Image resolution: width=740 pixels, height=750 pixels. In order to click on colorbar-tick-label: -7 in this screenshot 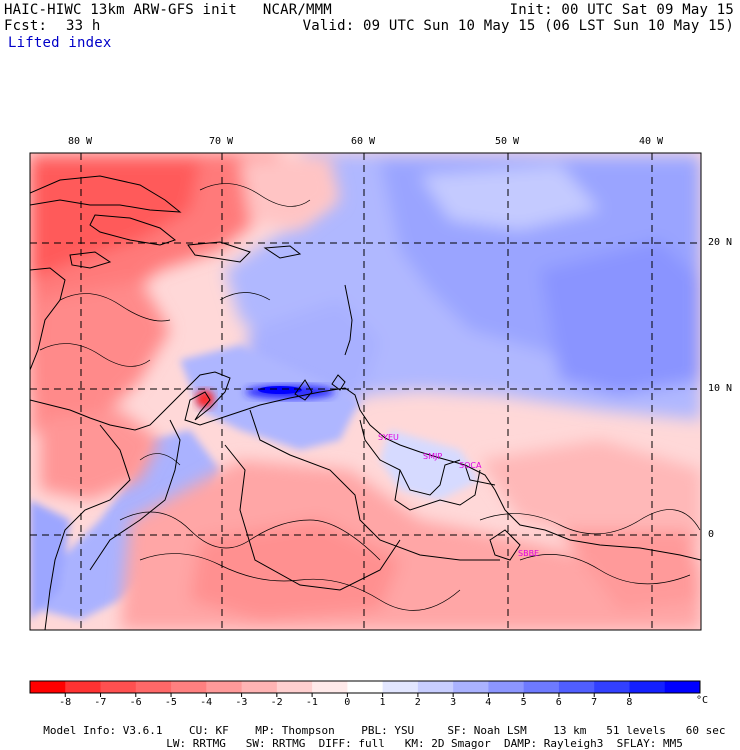, I will do `click(100, 702)`.